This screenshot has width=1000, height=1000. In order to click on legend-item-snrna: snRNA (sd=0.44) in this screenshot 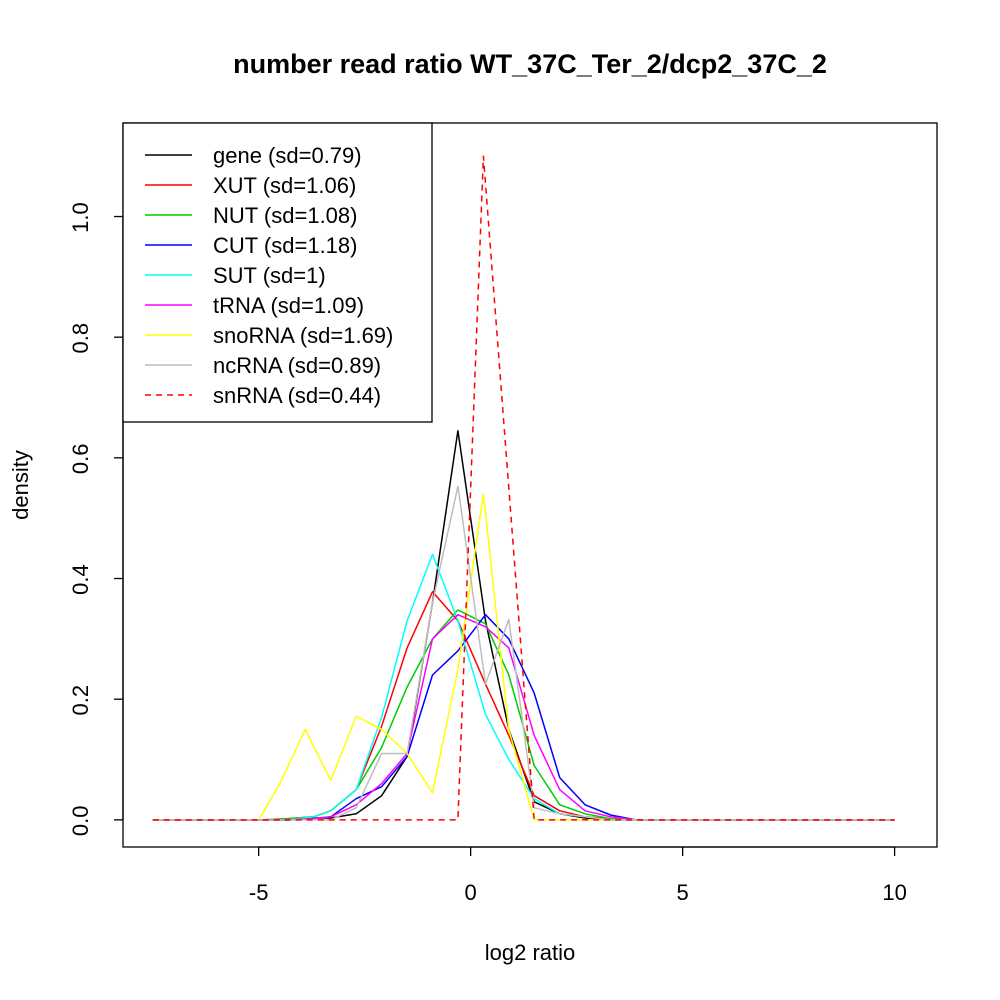, I will do `click(263, 395)`.